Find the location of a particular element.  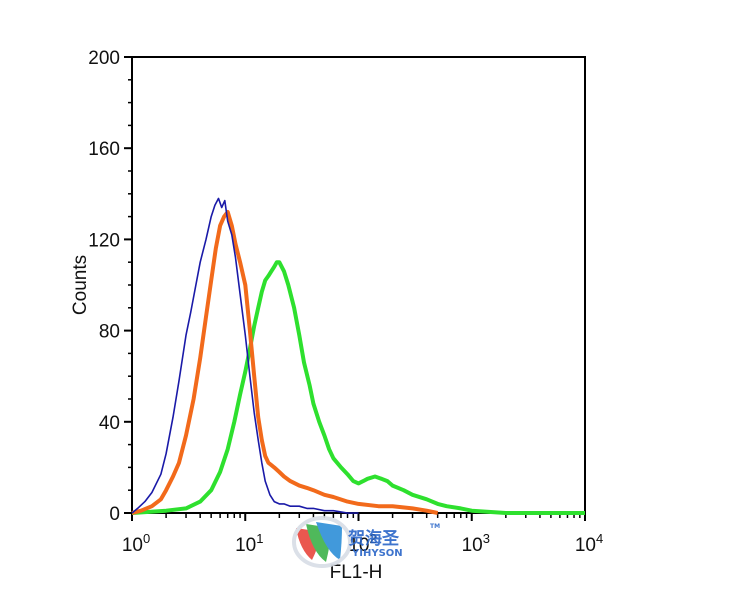

y-axis-title: Counts is located at coordinates (80, 285).